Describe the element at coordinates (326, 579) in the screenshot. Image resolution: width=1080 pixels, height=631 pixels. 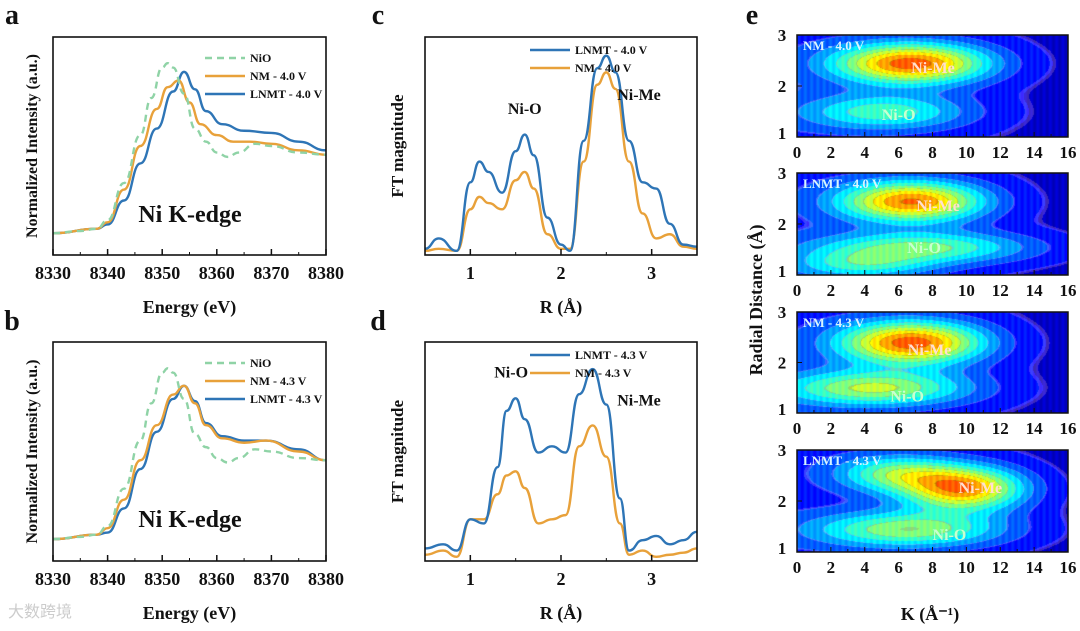
I see `x-tick-label: 8380` at that location.